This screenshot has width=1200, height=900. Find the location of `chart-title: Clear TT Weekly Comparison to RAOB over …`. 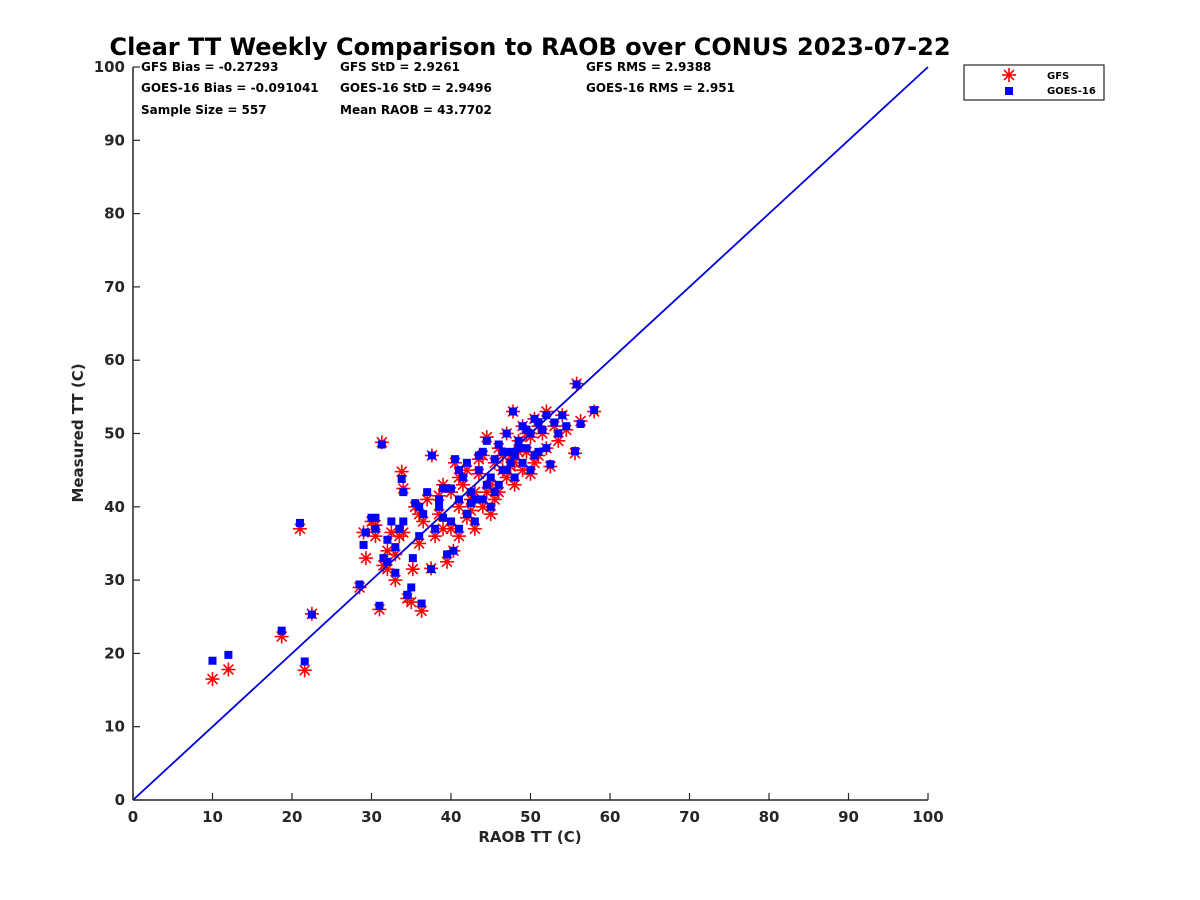

chart-title: Clear TT Weekly Comparison to RAOB over … is located at coordinates (529, 47).